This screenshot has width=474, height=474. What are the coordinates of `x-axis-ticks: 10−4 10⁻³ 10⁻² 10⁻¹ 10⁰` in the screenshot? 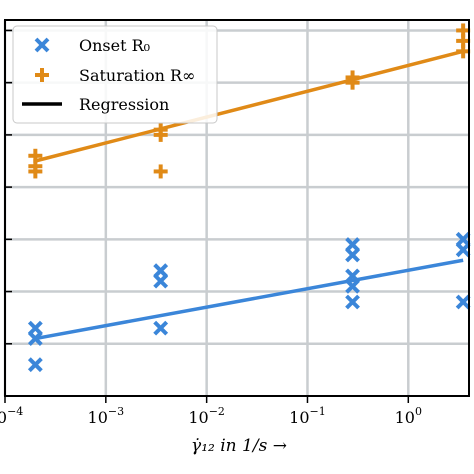 It's located at (211, 411).